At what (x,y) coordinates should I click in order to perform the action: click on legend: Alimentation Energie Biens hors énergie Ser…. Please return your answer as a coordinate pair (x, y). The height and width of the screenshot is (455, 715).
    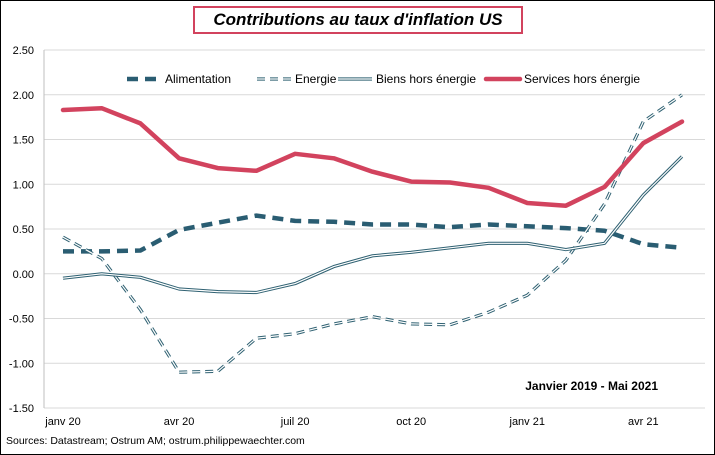
    Looking at the image, I should click on (383, 79).